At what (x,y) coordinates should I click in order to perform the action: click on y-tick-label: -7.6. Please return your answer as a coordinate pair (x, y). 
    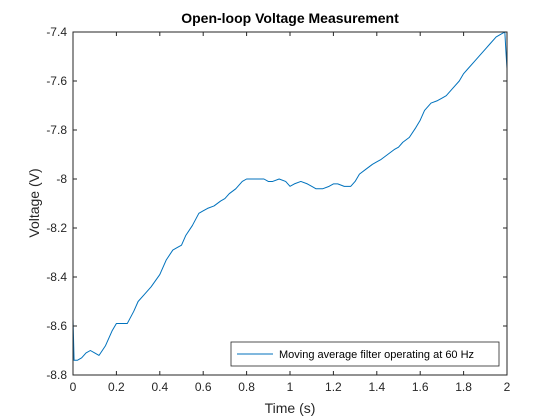
    Looking at the image, I should click on (56, 81).